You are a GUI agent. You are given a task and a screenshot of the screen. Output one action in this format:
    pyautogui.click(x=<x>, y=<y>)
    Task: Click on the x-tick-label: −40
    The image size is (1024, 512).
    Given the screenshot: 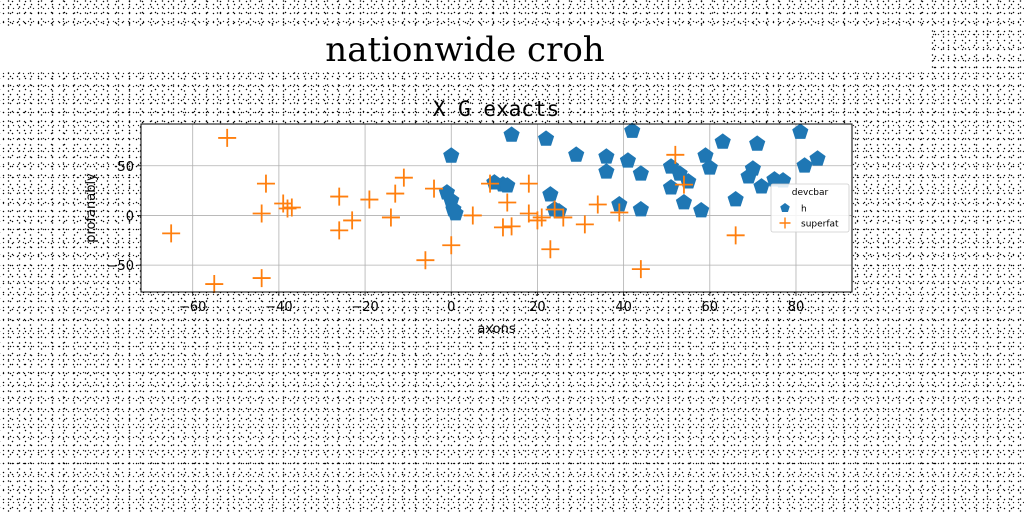 What is the action you would take?
    pyautogui.click(x=278, y=307)
    